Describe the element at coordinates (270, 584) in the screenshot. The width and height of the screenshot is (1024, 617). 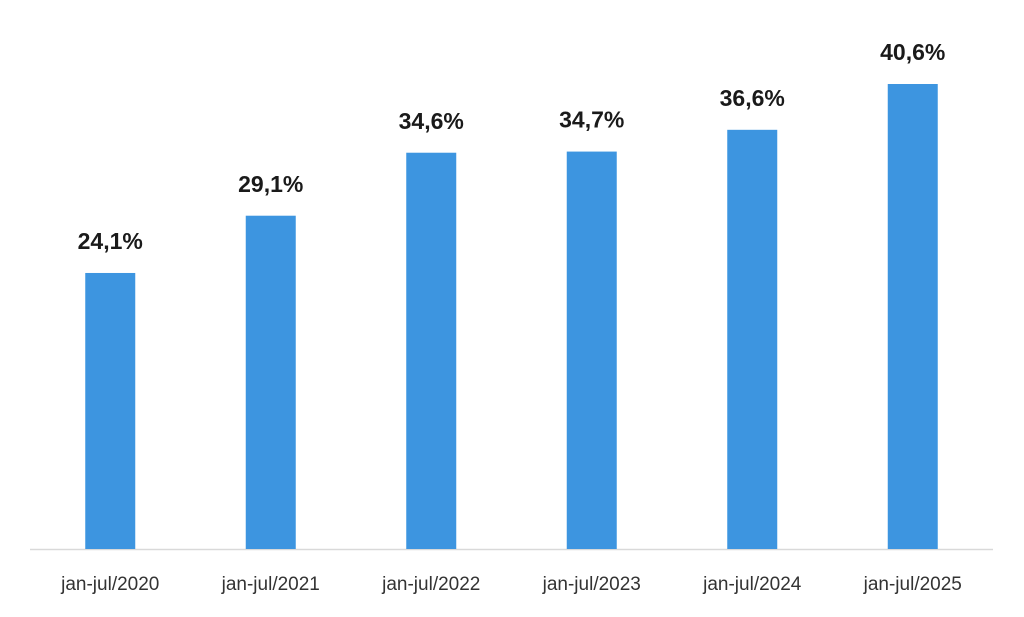
I see `x-tick-label: jan-jul/2021` at that location.